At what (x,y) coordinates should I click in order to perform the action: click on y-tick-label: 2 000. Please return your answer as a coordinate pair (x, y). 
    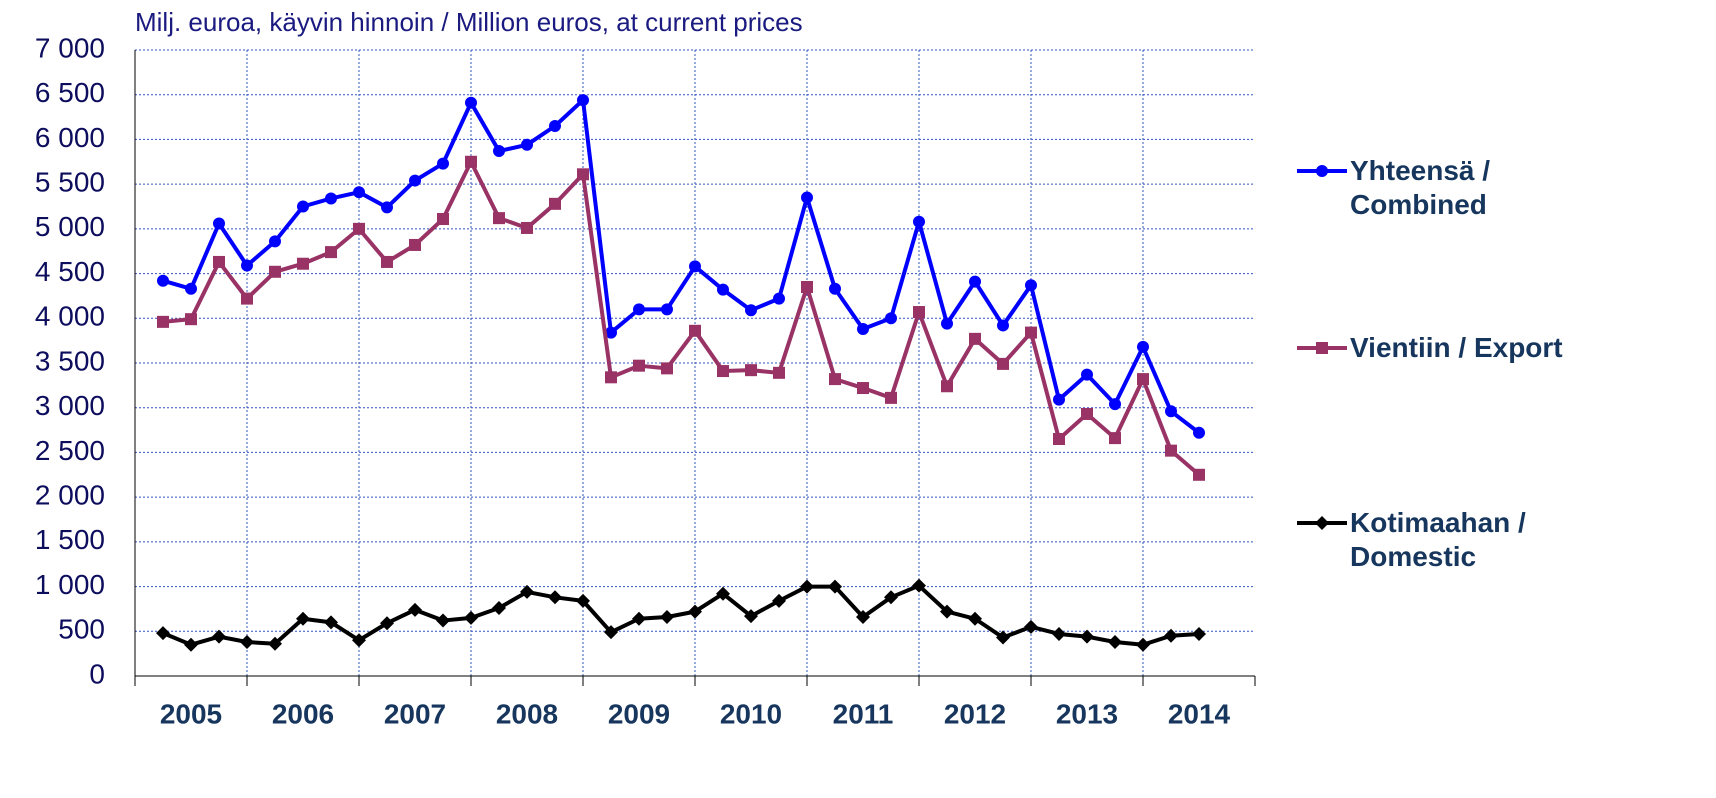
    Looking at the image, I should click on (70, 495).